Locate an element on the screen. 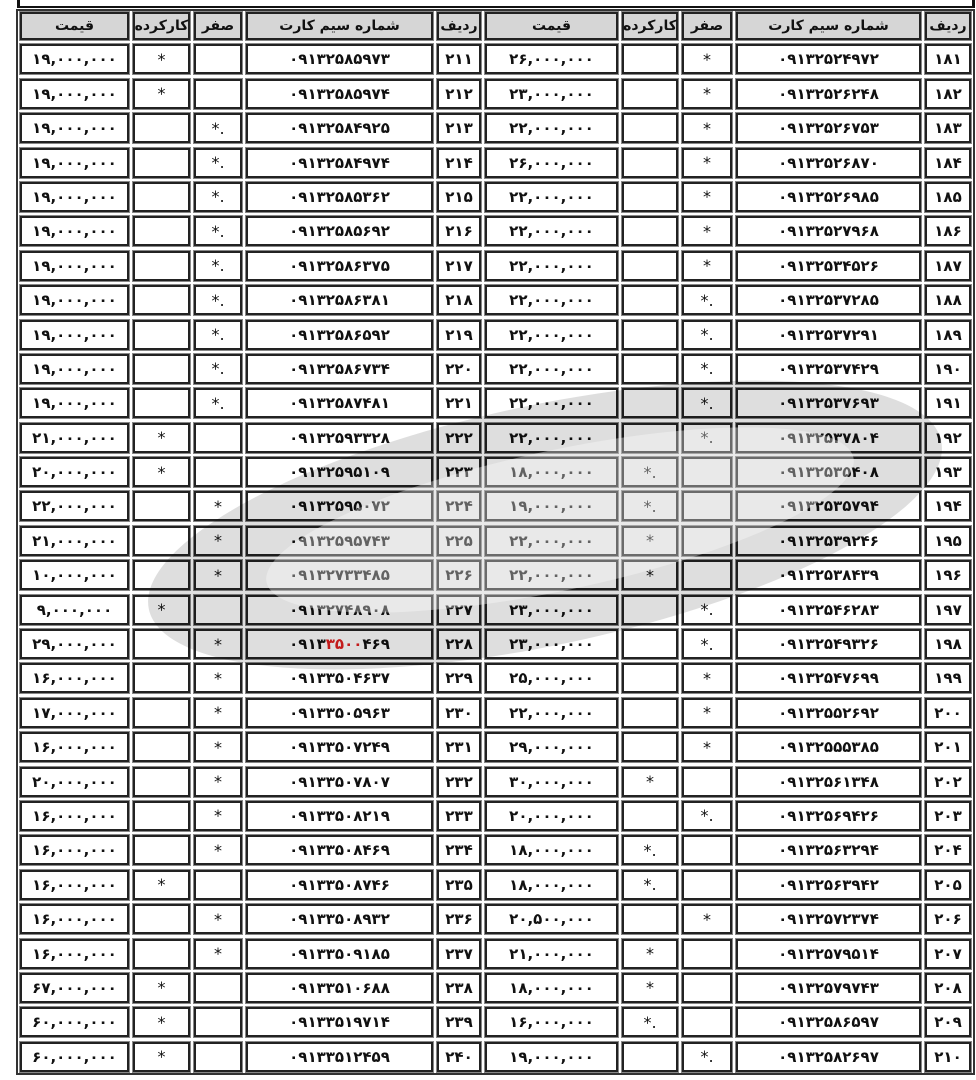 The height and width of the screenshot is (1080, 976). phone-number-cell: ۰۹۱۳ ۲۵۳ ۵۷۹۴ is located at coordinates (828, 506).